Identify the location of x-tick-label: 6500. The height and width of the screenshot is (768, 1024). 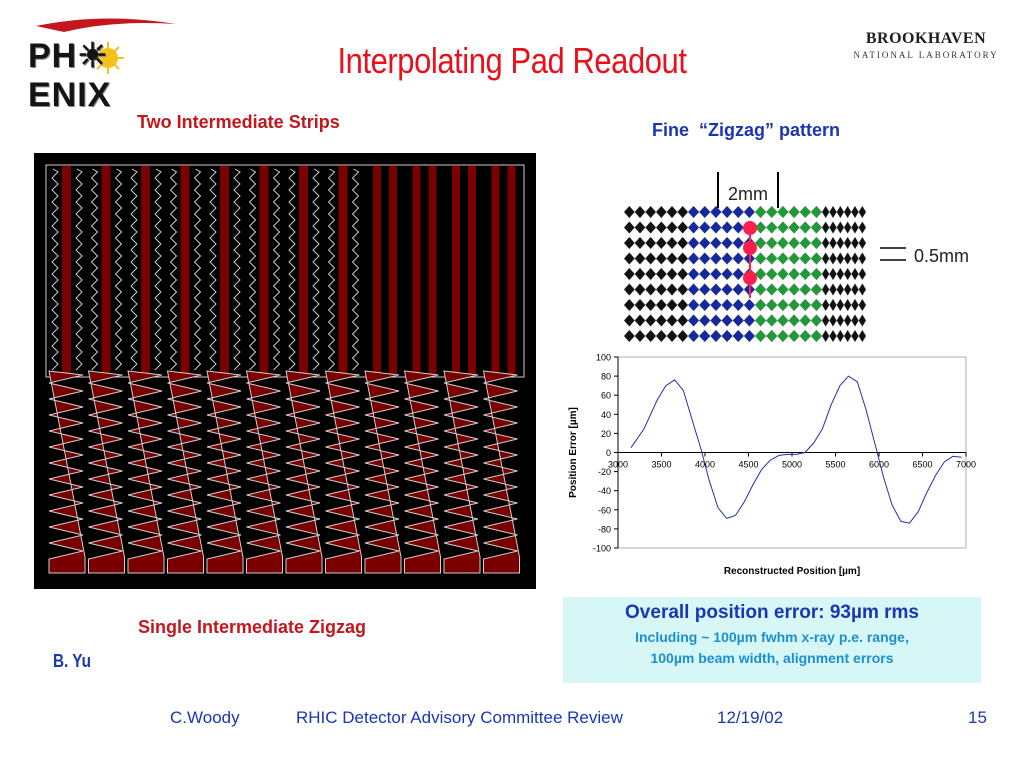
(922, 465).